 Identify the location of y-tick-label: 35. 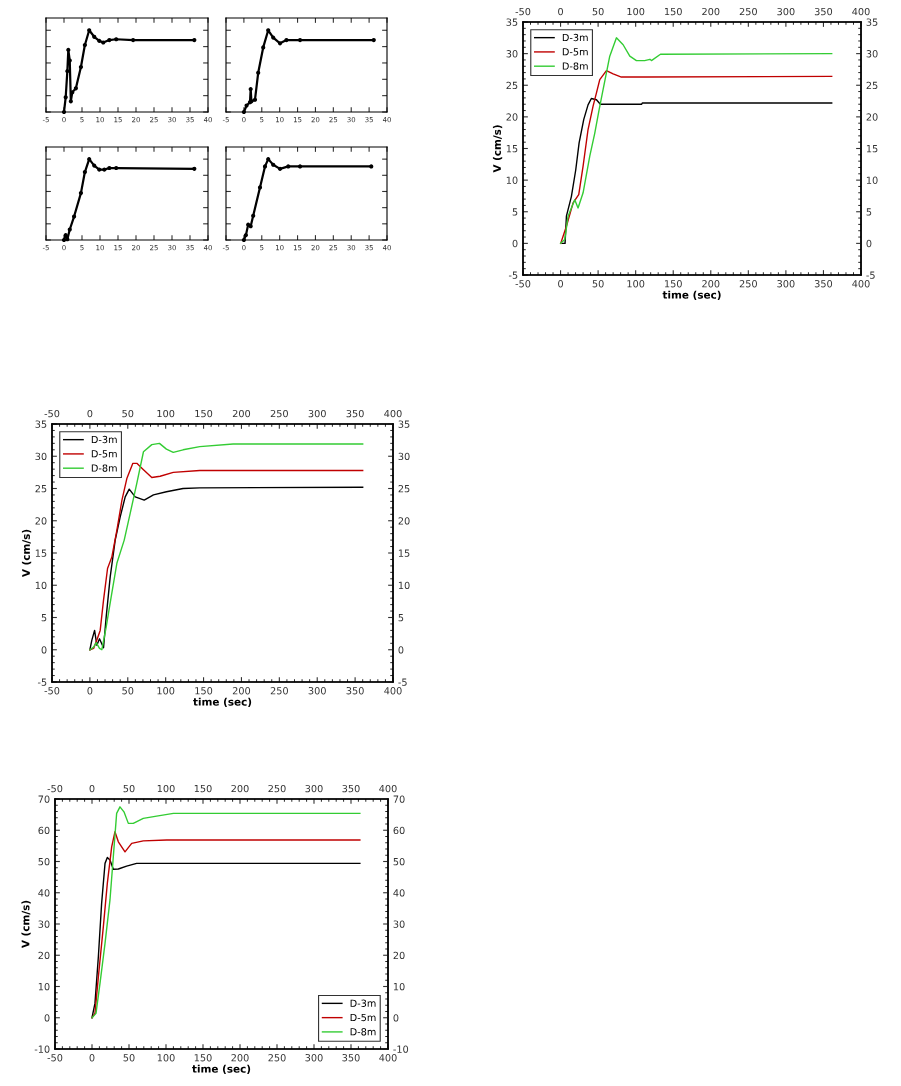
(41, 424).